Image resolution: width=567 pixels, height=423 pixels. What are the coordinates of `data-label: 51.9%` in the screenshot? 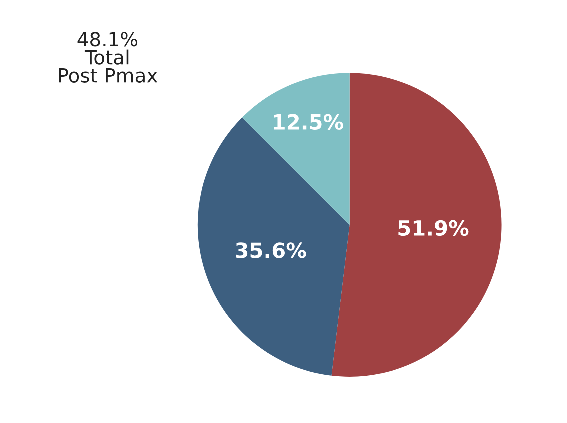 It's located at (433, 228).